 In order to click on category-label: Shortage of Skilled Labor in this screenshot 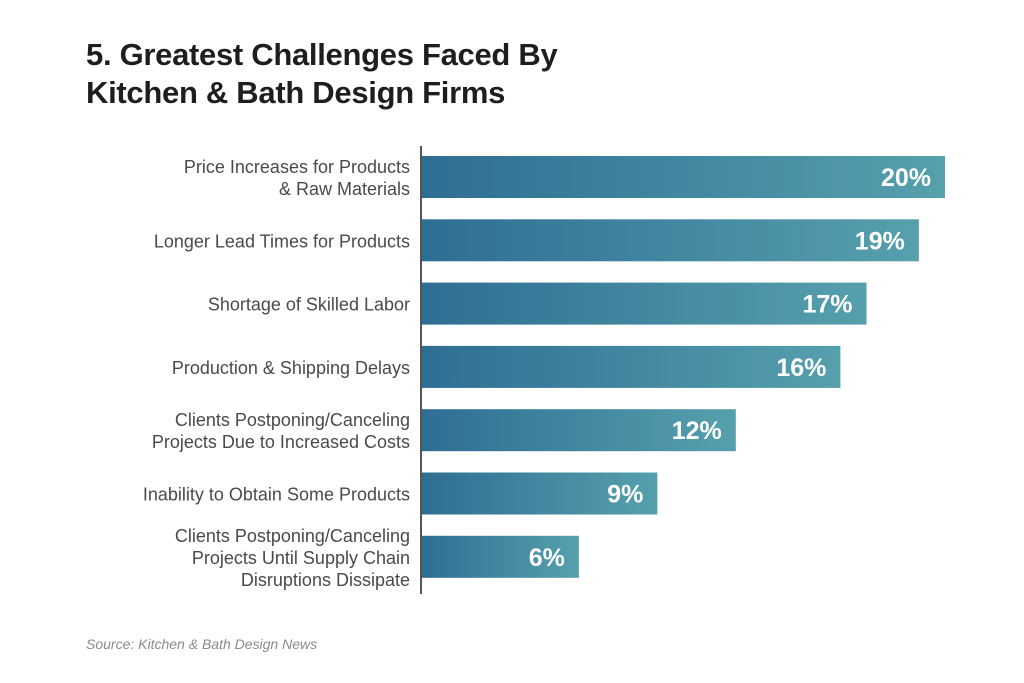, I will do `click(309, 305)`.